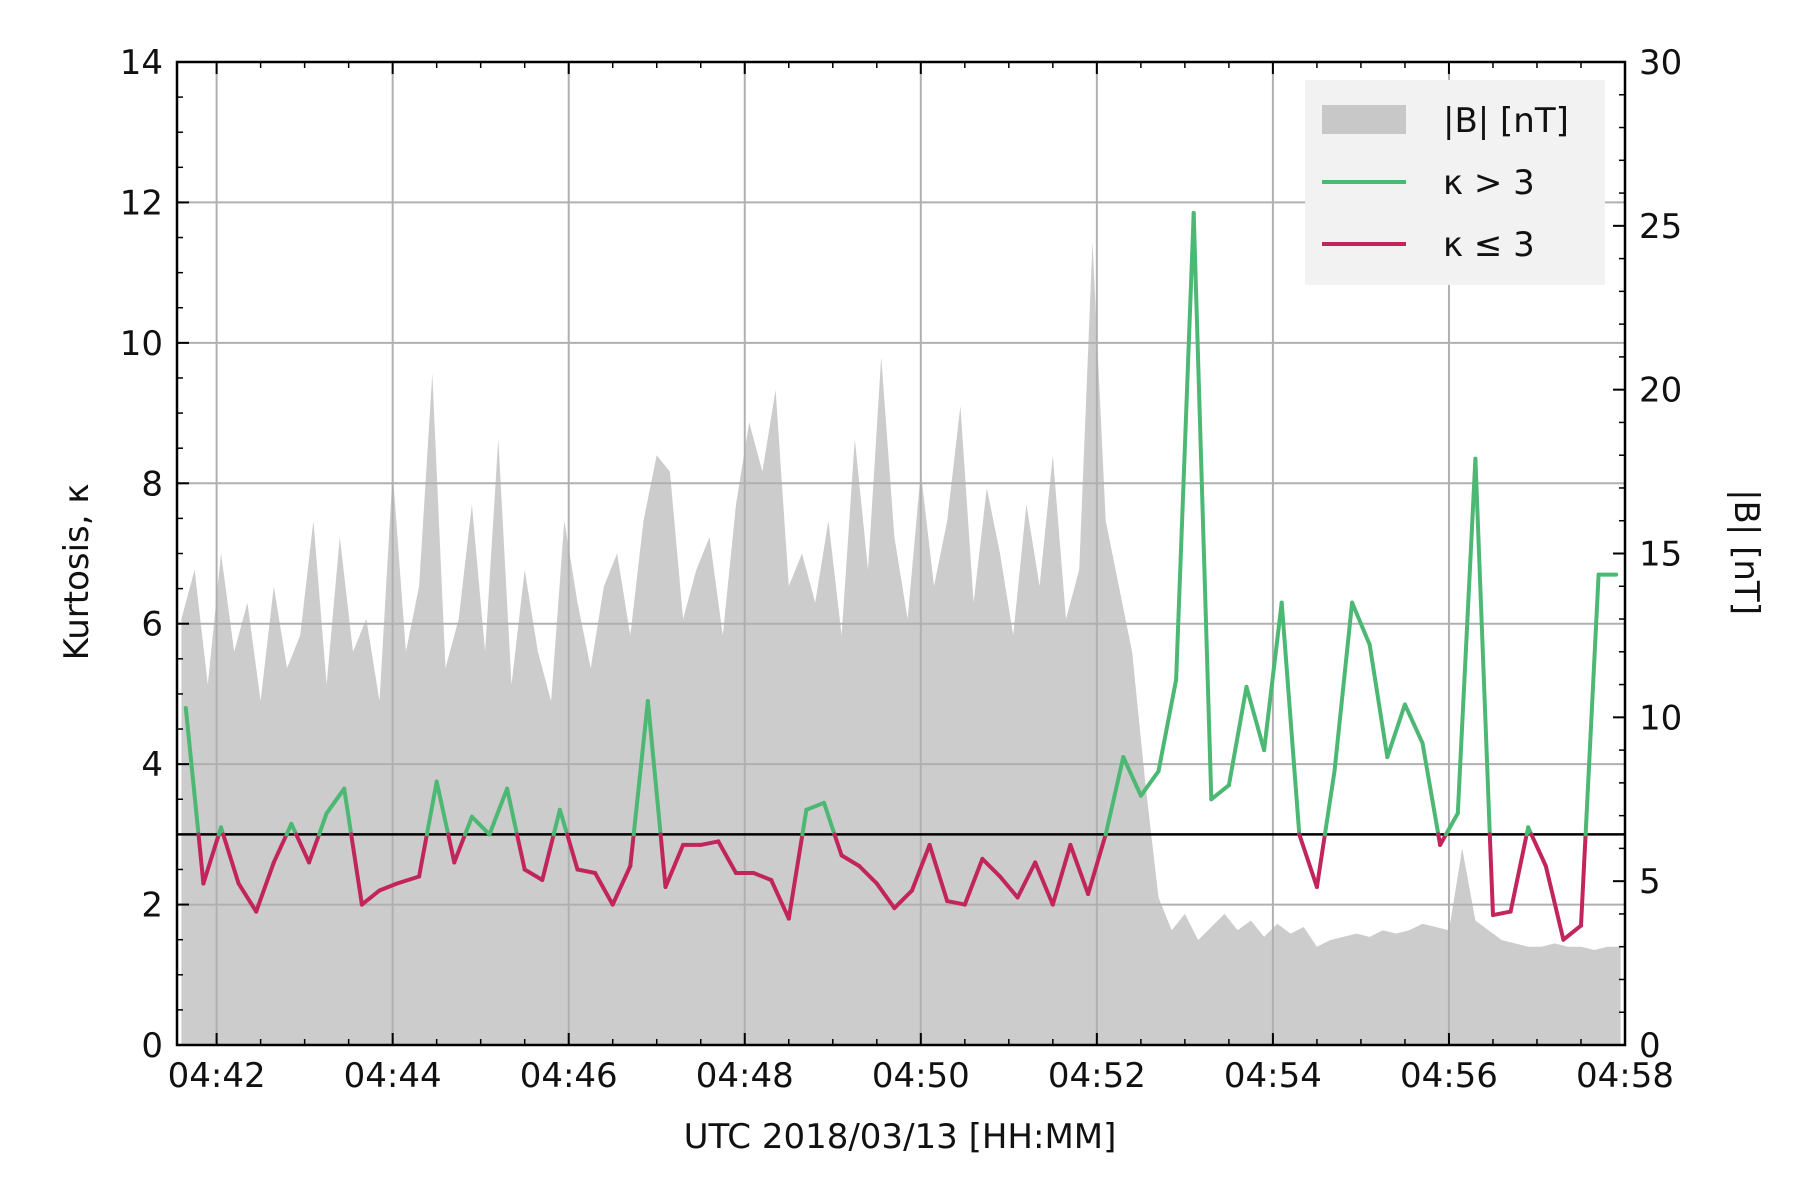 This screenshot has width=1800, height=1200. What do you see at coordinates (900, 1137) in the screenshot?
I see `x-axis-label: UTC 2018/03/13 [HH:MM]` at bounding box center [900, 1137].